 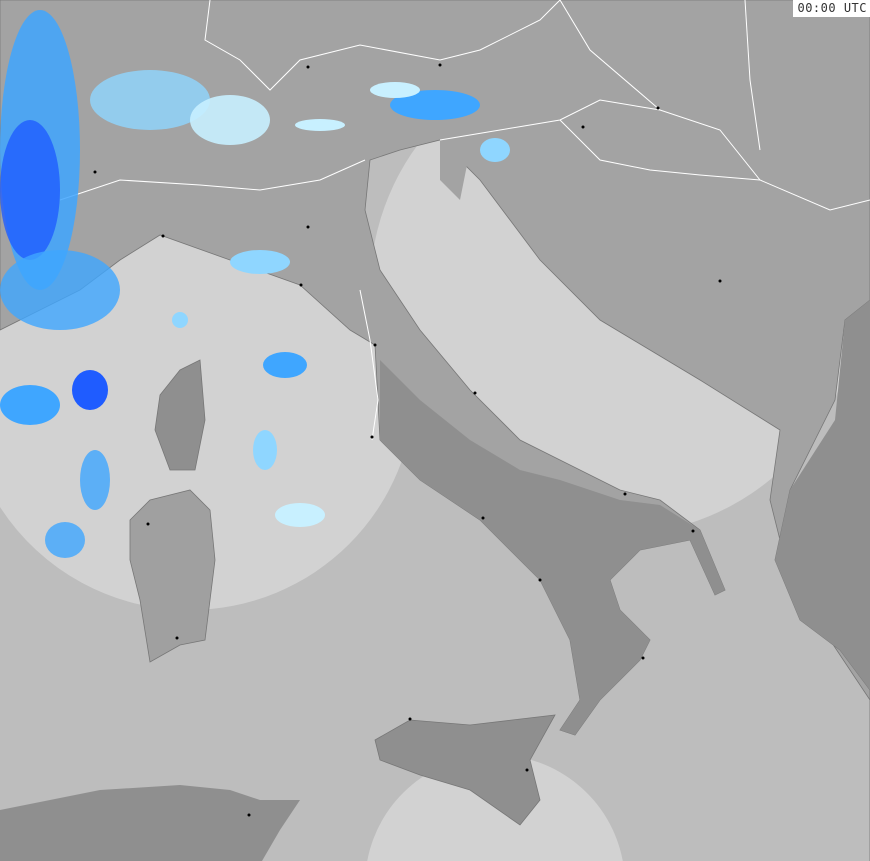 What do you see at coordinates (180, 415) in the screenshot?
I see `corsica` at bounding box center [180, 415].